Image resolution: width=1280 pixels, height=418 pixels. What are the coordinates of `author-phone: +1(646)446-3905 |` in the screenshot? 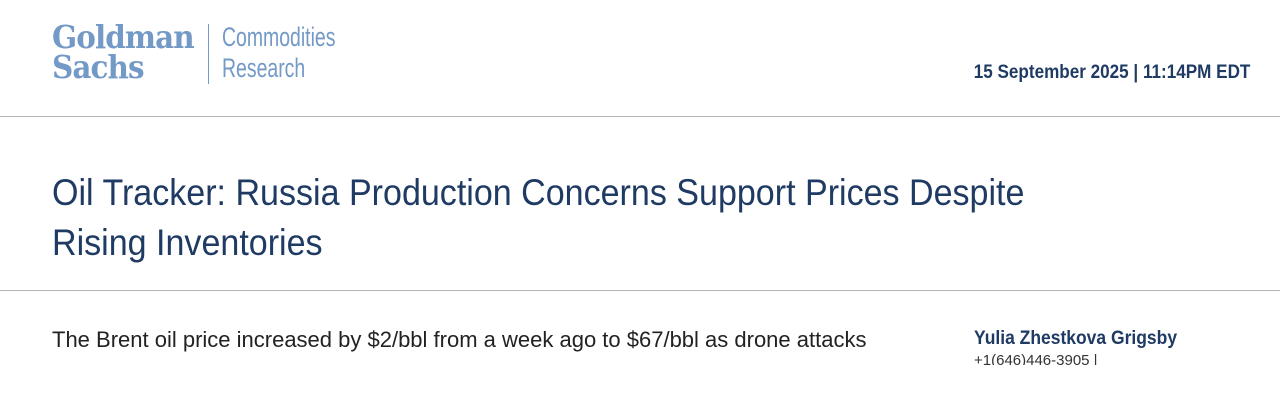 It's located at (1036, 358).